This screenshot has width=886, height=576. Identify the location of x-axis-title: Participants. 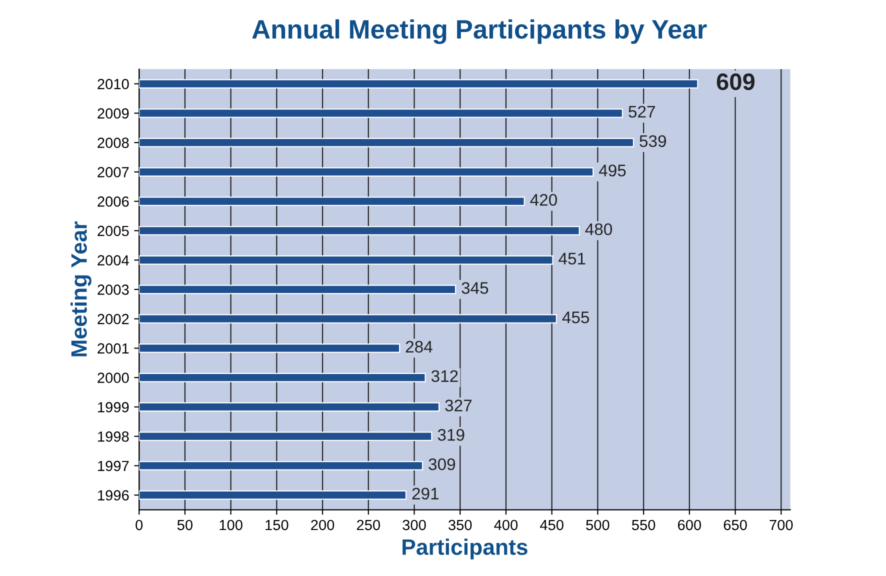
(465, 549).